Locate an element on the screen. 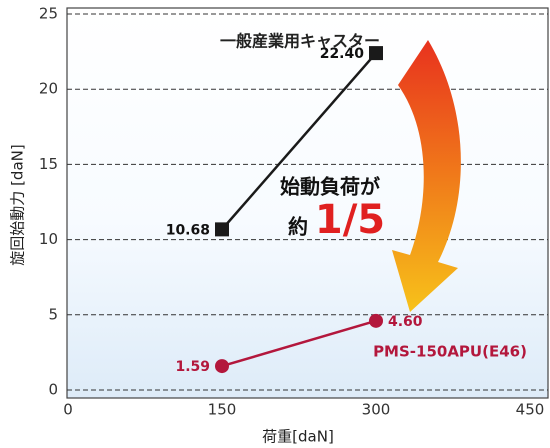  data-label: 10.68 is located at coordinates (188, 230).